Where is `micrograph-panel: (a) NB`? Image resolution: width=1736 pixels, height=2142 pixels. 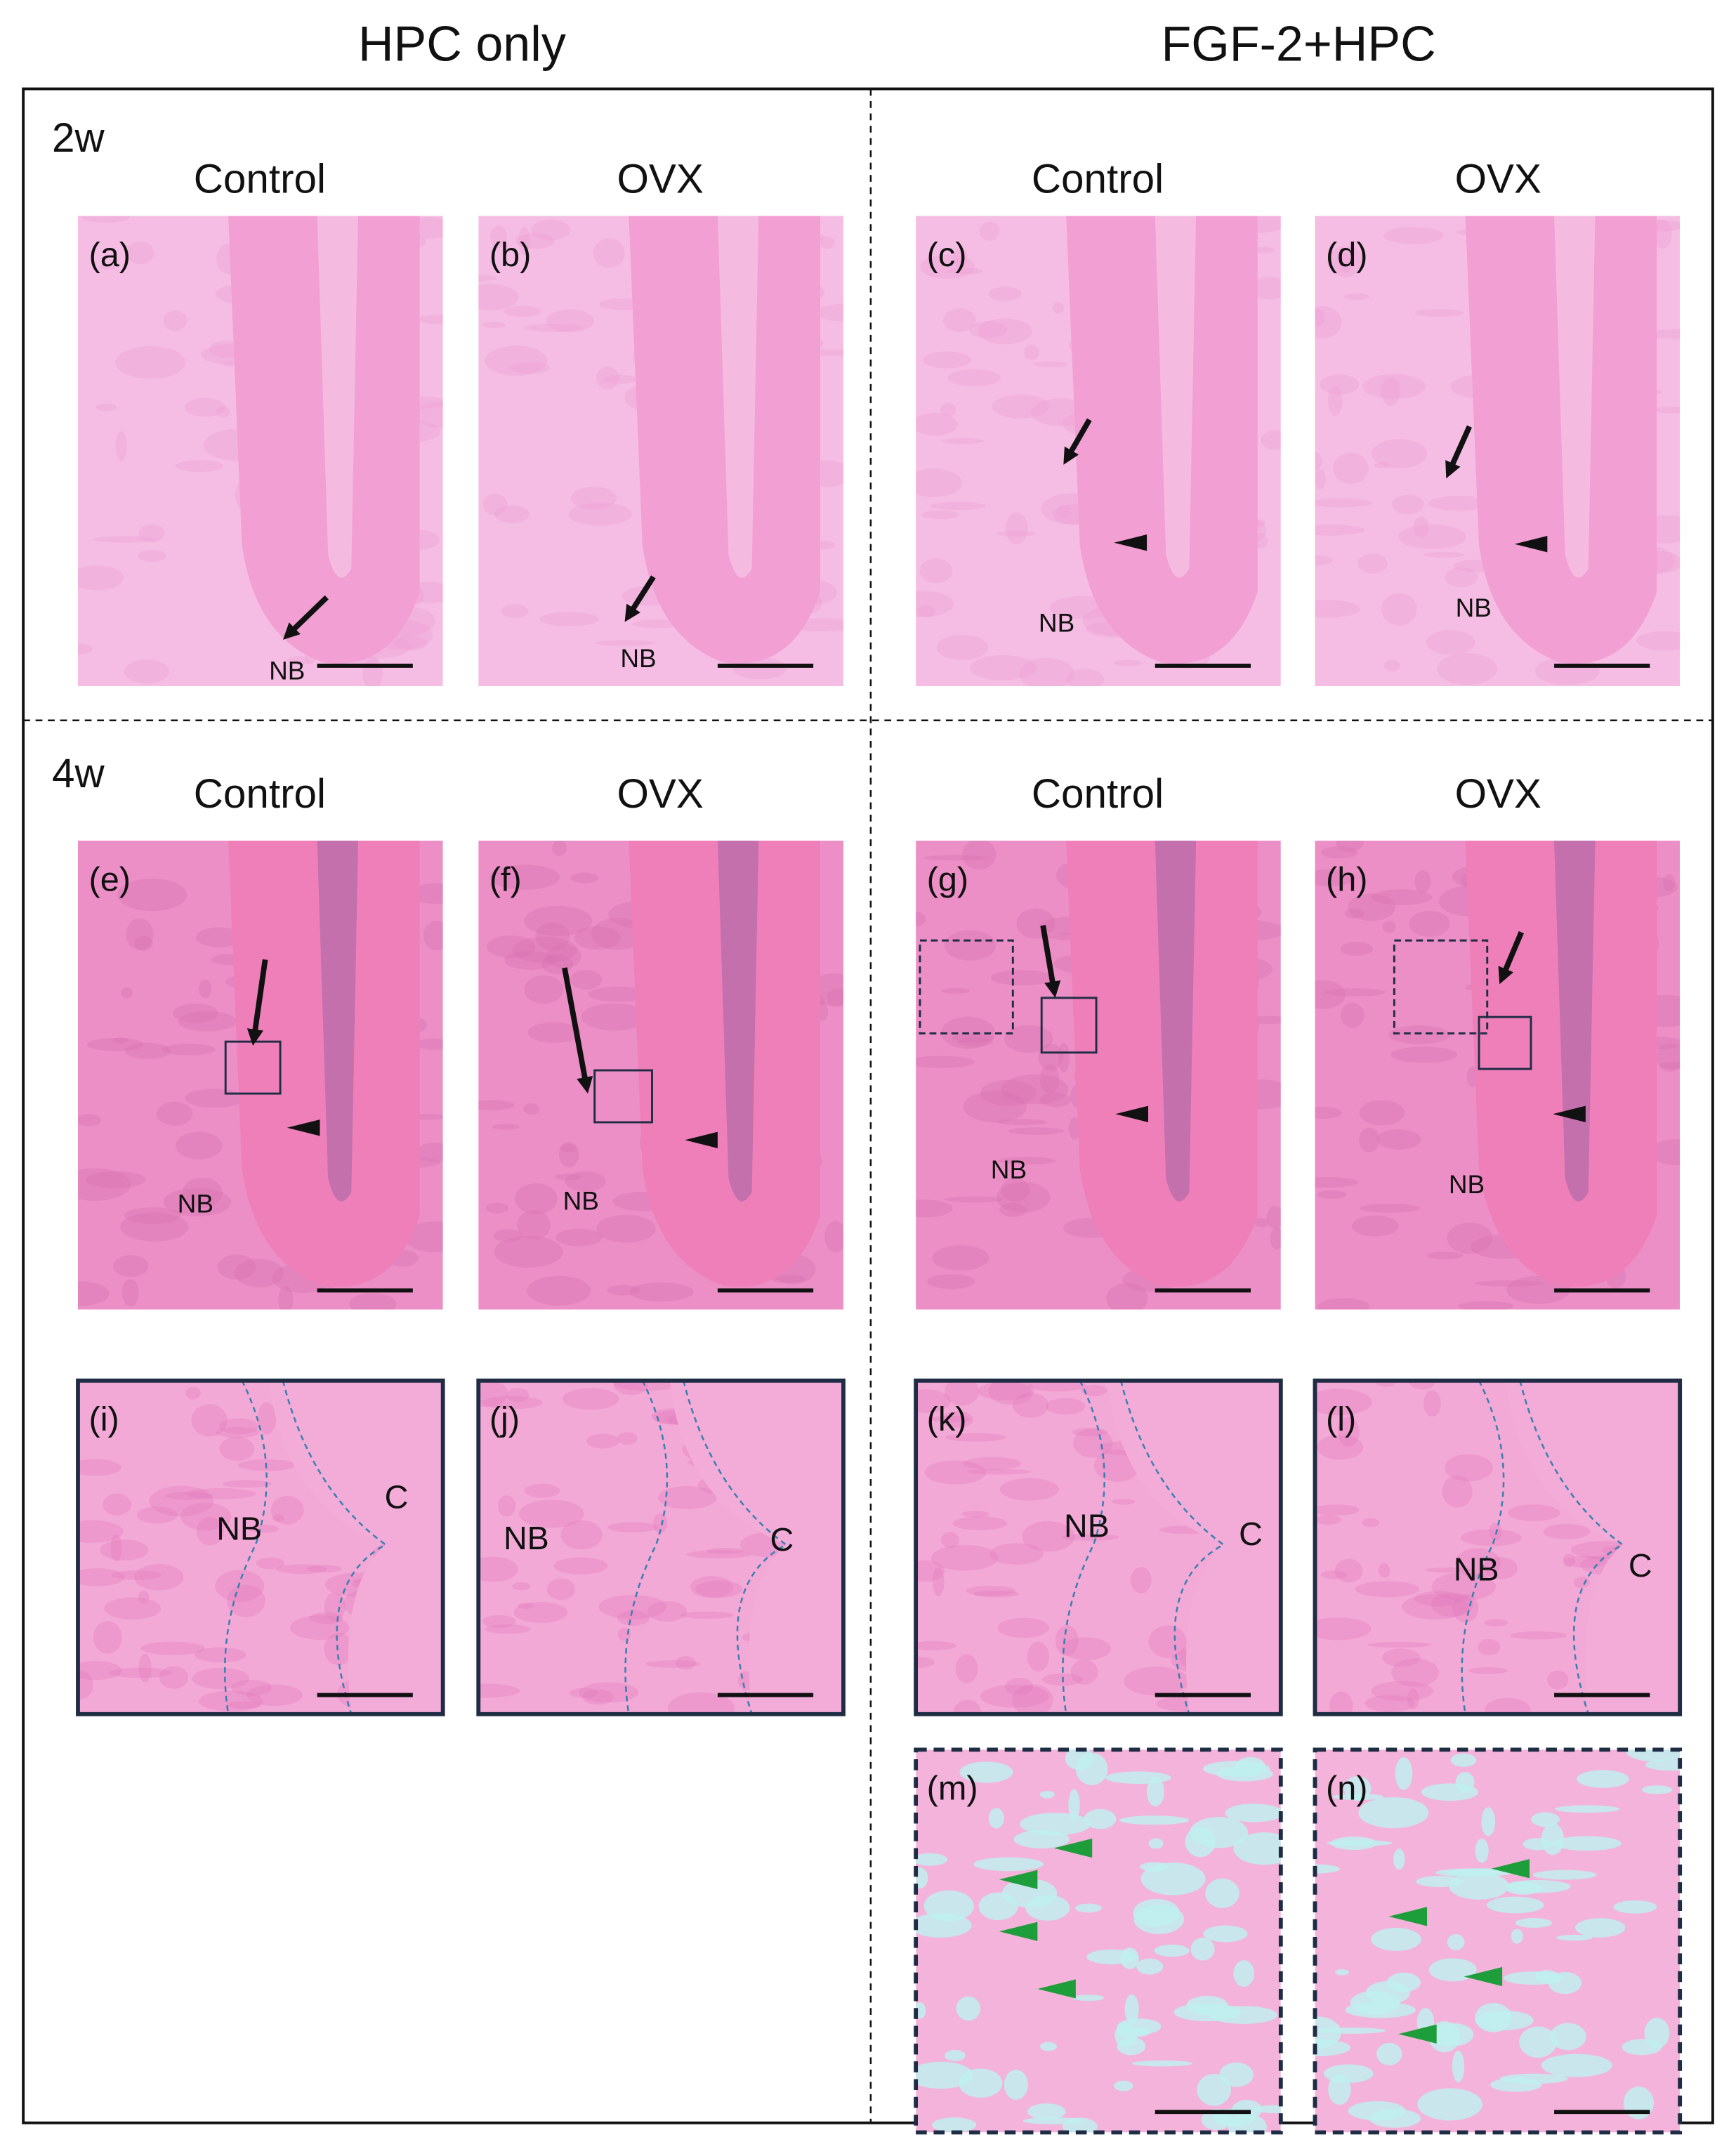 micrograph-panel: (a) NB is located at coordinates (260, 451).